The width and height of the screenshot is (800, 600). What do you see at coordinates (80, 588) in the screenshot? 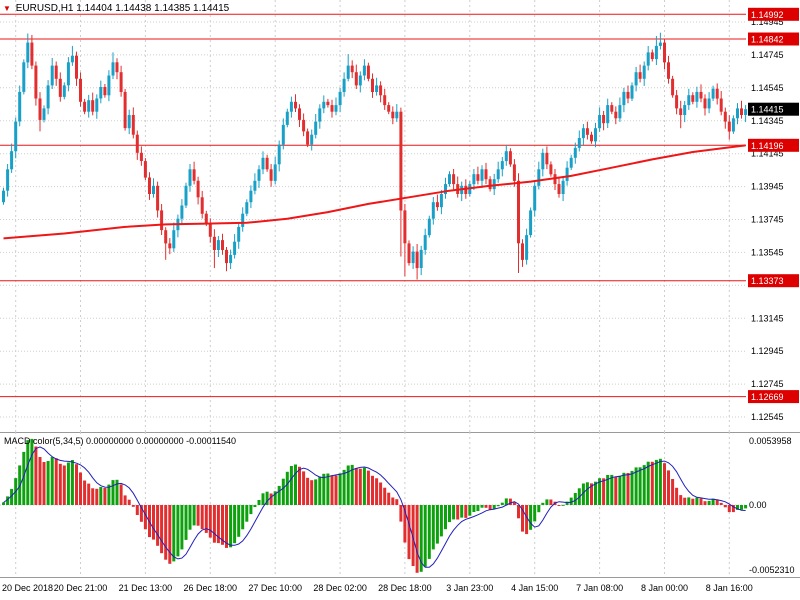
I see `time-label: 20 Dec 21:00` at bounding box center [80, 588].